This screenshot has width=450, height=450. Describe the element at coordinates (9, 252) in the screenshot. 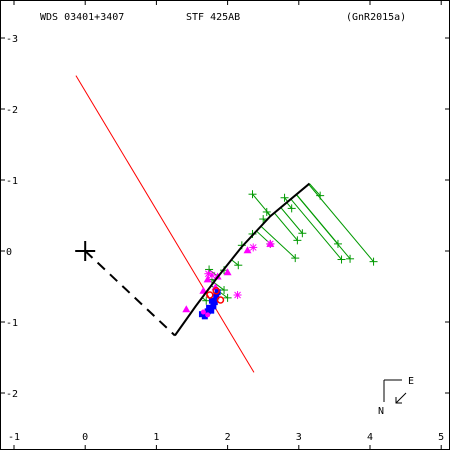

I see `y-tick-label: 0` at that location.